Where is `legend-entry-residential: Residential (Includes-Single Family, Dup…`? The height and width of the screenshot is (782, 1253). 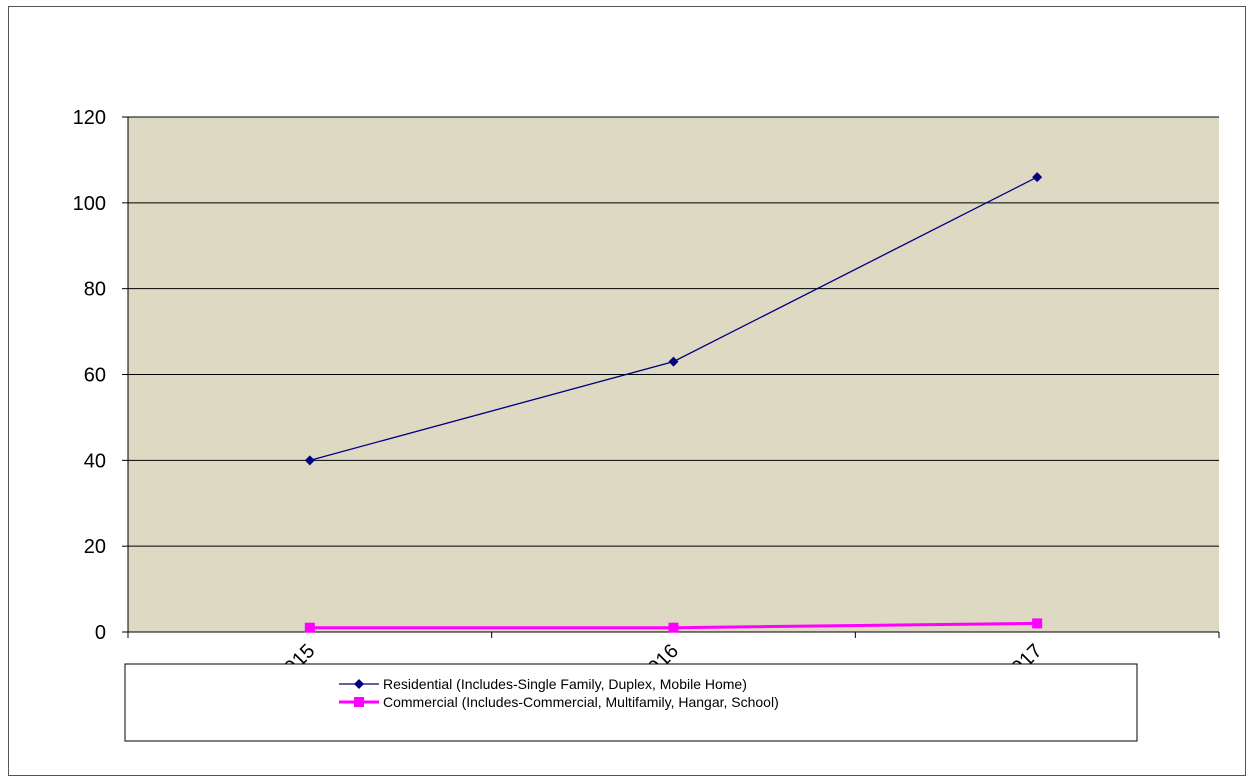
legend-entry-residential: Residential (Includes-Single Family, Dup… is located at coordinates (565, 684).